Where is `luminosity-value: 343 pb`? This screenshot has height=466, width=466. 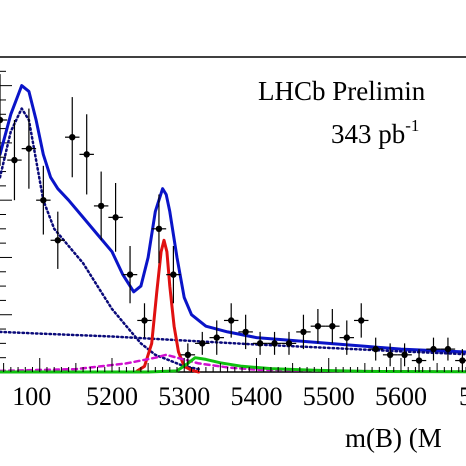 luminosity-value: 343 pb is located at coordinates (368, 134).